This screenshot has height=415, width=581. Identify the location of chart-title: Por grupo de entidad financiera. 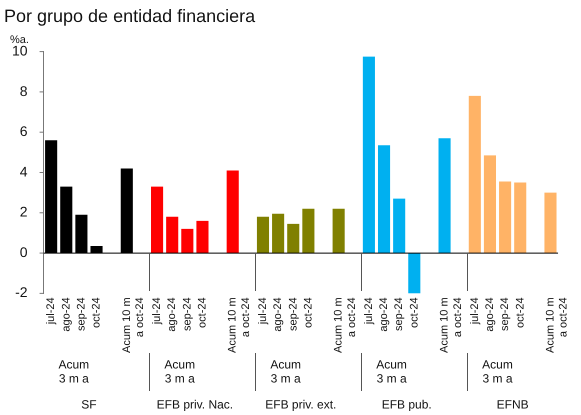
(130, 16).